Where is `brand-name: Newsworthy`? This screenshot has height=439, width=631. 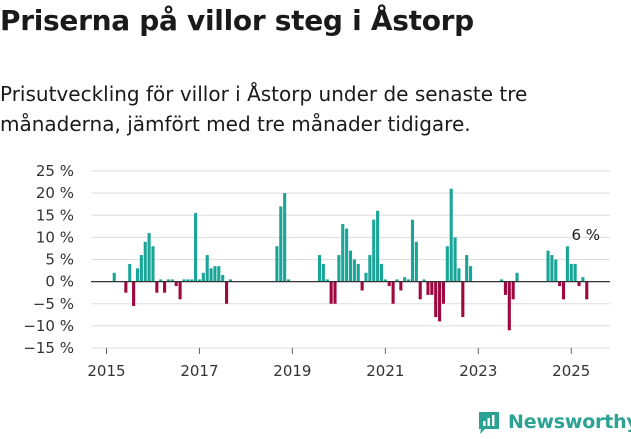
brand-name: Newsworthy is located at coordinates (569, 422).